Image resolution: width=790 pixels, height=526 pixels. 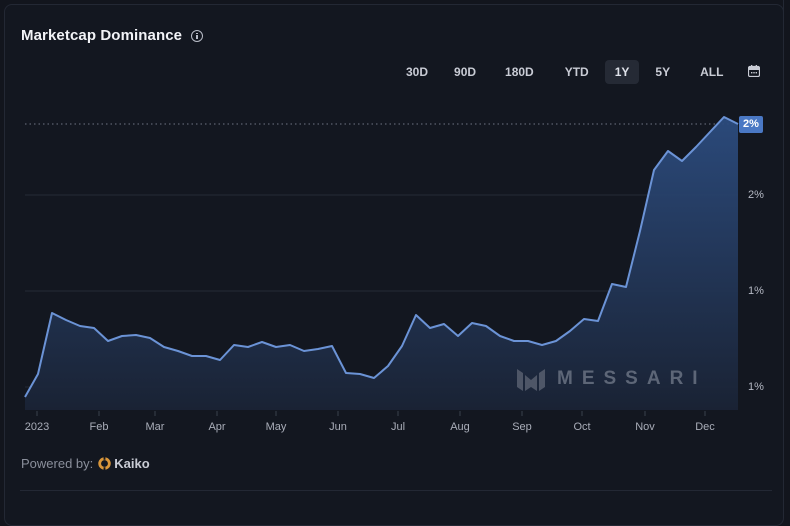 I want to click on range-5y-button: 5Y, so click(x=663, y=72).